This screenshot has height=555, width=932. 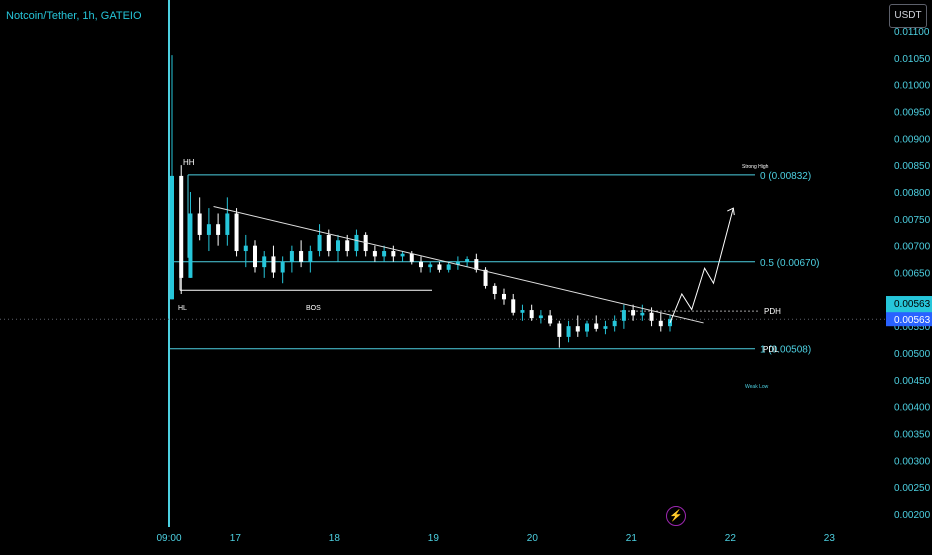 What do you see at coordinates (908, 16) in the screenshot?
I see `currency-button: USDT` at bounding box center [908, 16].